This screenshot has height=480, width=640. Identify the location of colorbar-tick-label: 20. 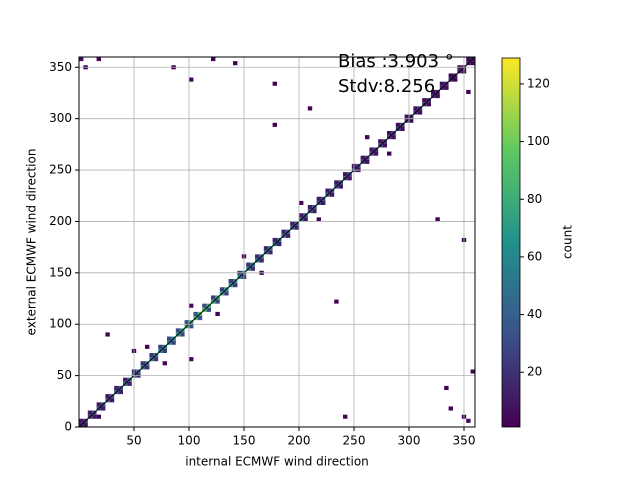
(534, 372).